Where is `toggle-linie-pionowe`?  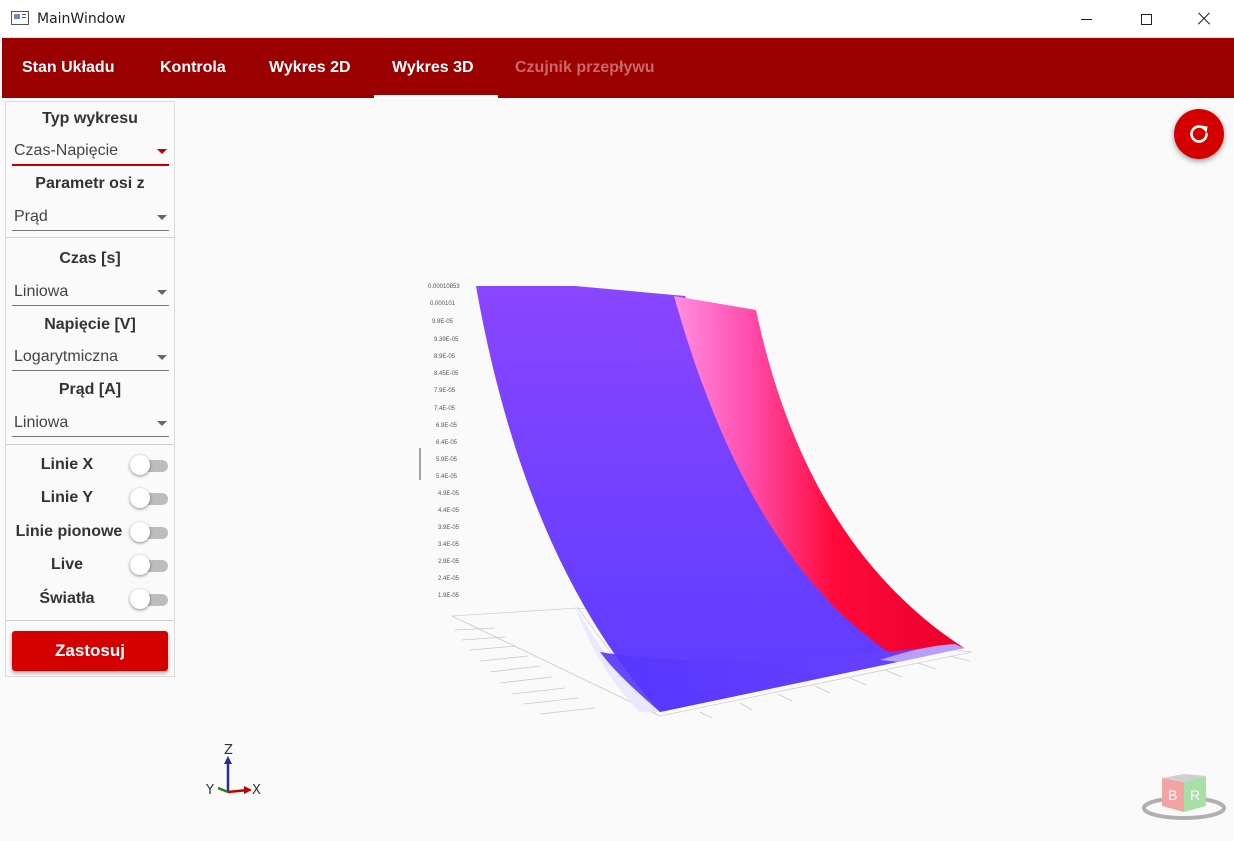
toggle-linie-pionowe is located at coordinates (150, 533).